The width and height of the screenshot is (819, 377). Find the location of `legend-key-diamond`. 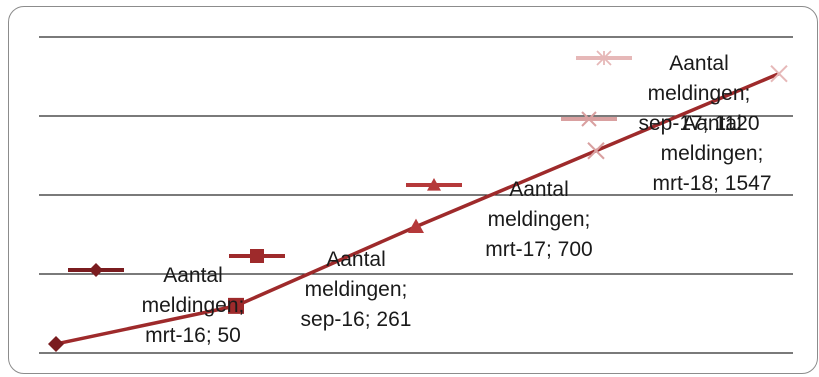

legend-key-diamond is located at coordinates (96, 270).